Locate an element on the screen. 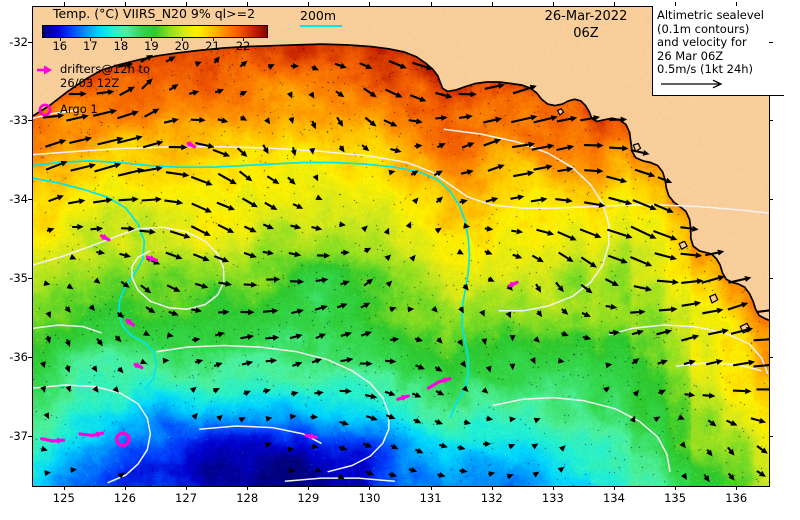 This screenshot has width=800, height=520. date-label: 26-Mar-2022 06Z is located at coordinates (586, 25).